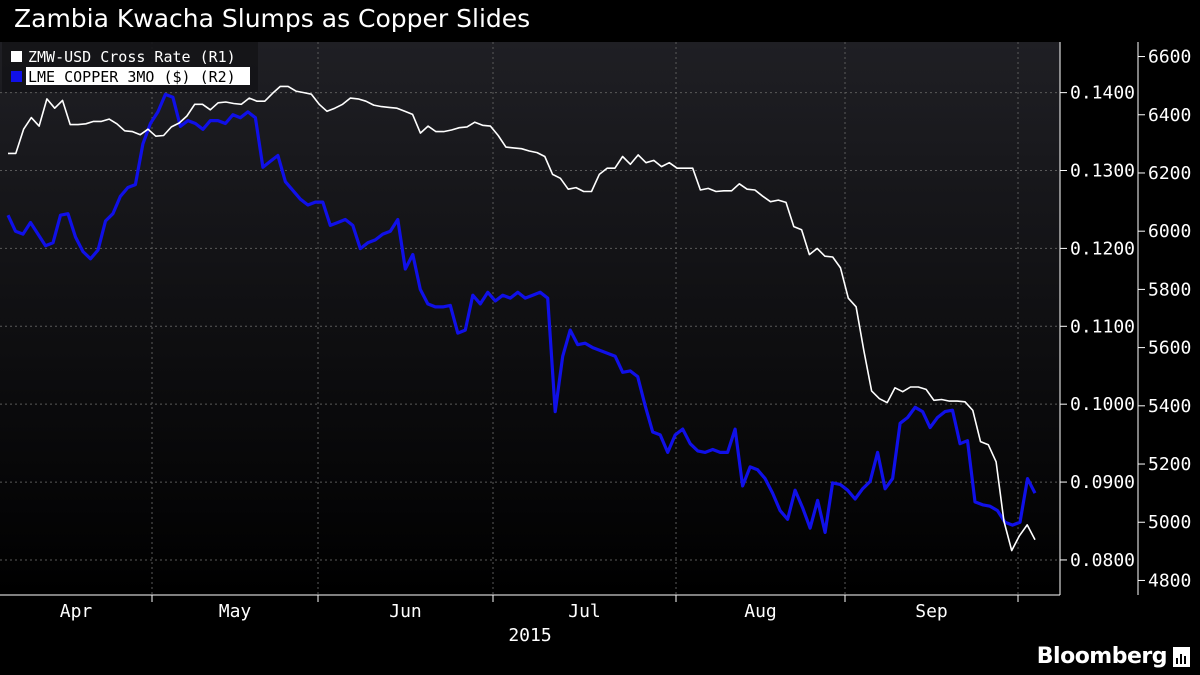 This screenshot has height=675, width=1200. I want to click on x-tick-label: Jun, so click(405, 611).